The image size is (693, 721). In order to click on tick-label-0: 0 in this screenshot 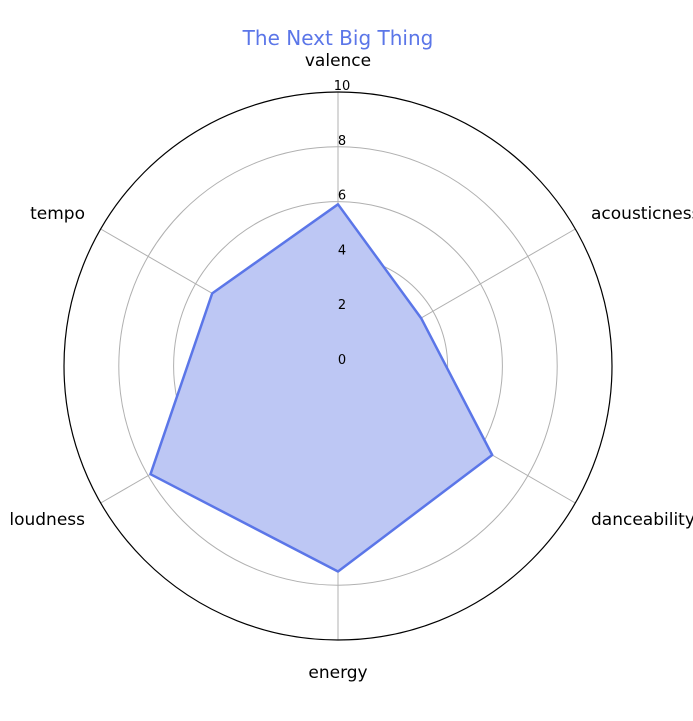, I will do `click(342, 360)`.